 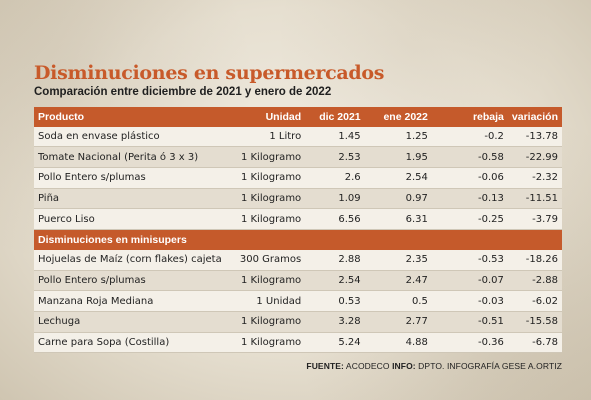 I want to click on cell-rebaja: -0.58, so click(x=469, y=157).